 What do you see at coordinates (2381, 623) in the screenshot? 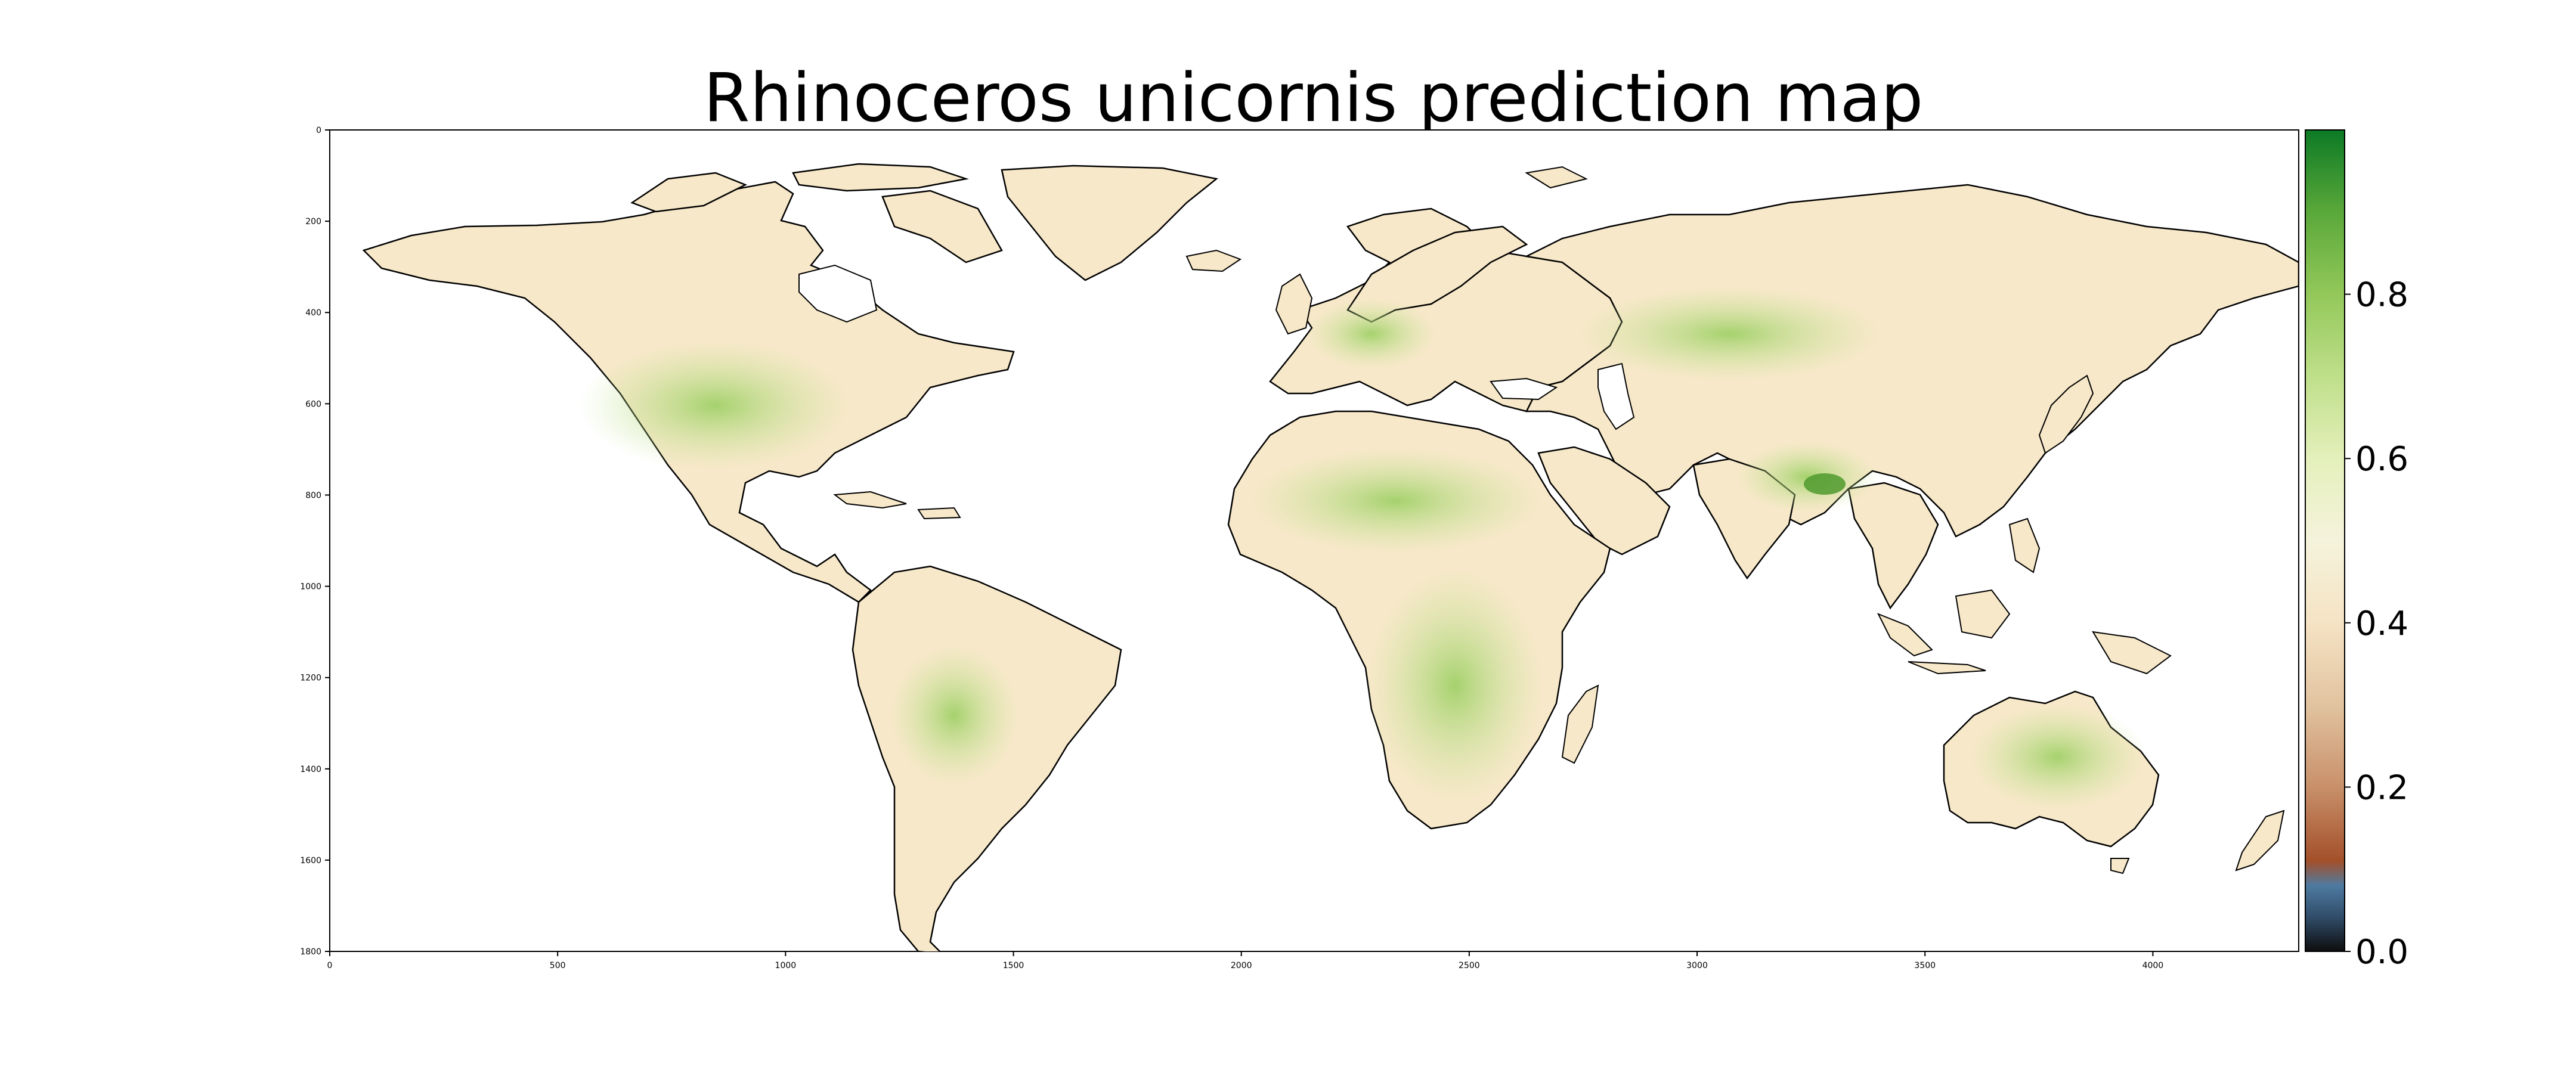
I see `colorbar-tick-label: 0.4` at bounding box center [2381, 623].